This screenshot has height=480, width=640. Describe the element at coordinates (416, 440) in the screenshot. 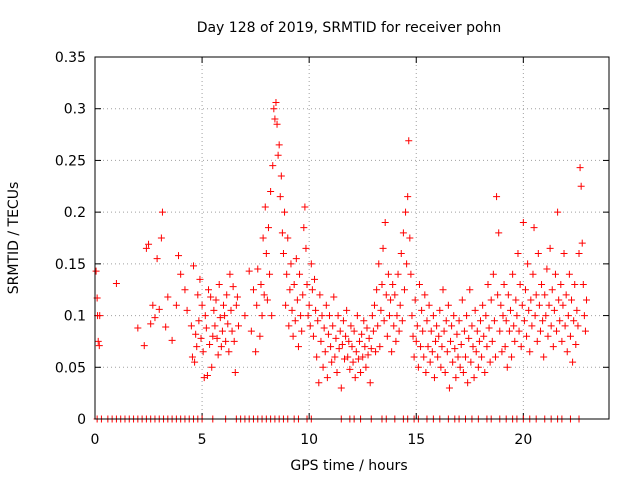

I see `x-tick-label: 15` at that location.